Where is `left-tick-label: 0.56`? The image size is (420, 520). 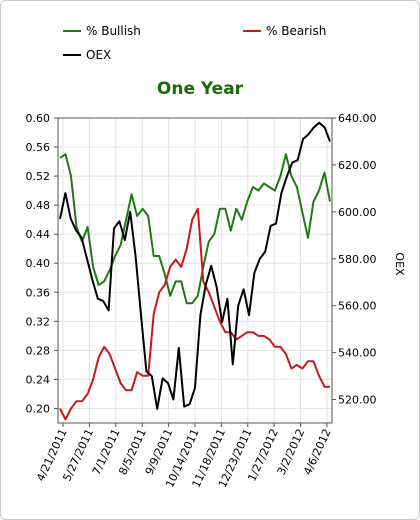 left-tick-label: 0.56 is located at coordinates (38, 147).